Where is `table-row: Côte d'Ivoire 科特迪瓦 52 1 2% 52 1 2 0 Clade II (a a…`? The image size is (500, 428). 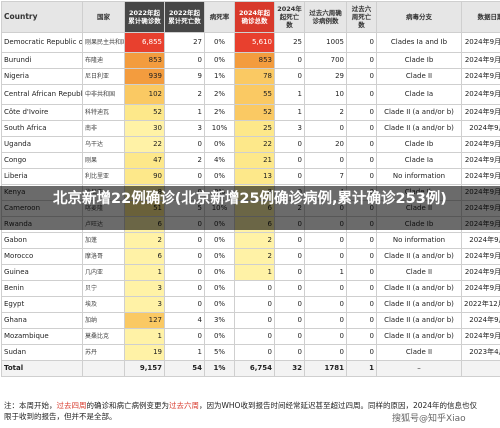 table-row: Côte d'Ivoire 科特迪瓦 52 1 2% 52 1 2 0 Clade II (a a… is located at coordinates (250, 112).